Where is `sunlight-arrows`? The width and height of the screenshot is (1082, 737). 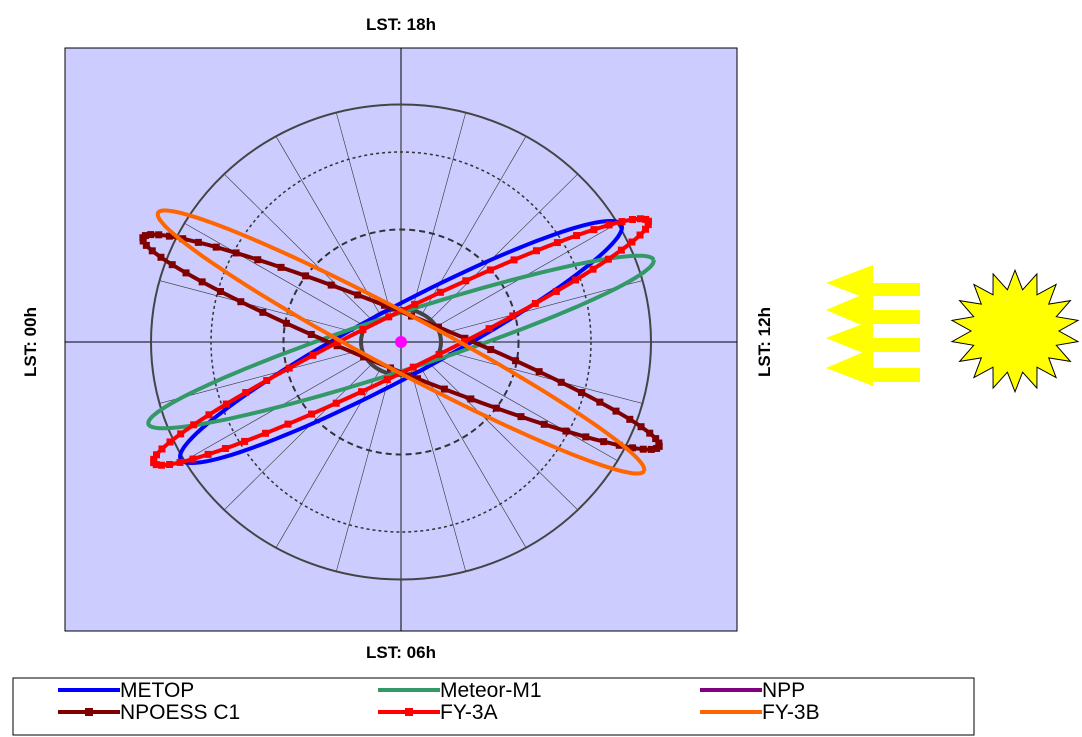 sunlight-arrows is located at coordinates (873, 325).